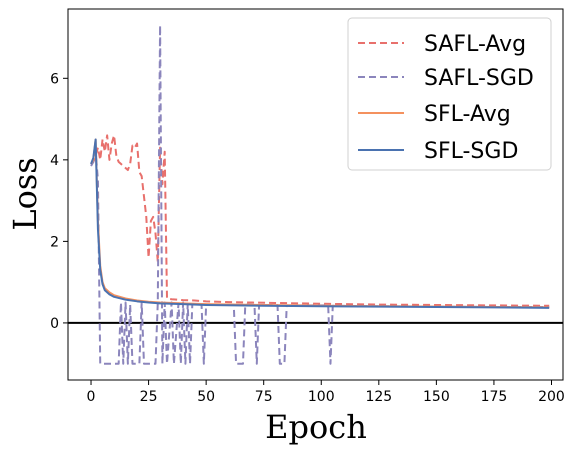 This screenshot has width=573, height=453. Describe the element at coordinates (471, 151) in the screenshot. I see `legend-label-sfl-sgd: SFL-SGD` at that location.